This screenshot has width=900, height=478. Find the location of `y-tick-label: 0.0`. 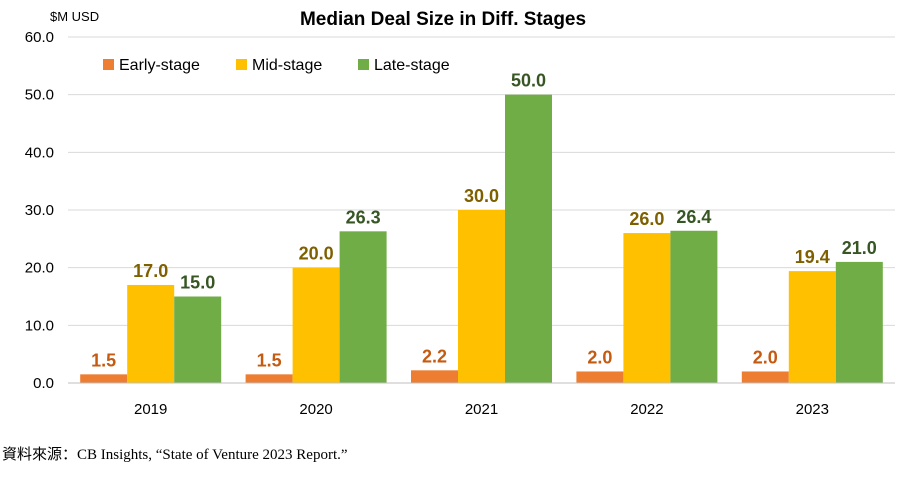

y-tick-label: 0.0 is located at coordinates (43, 383).